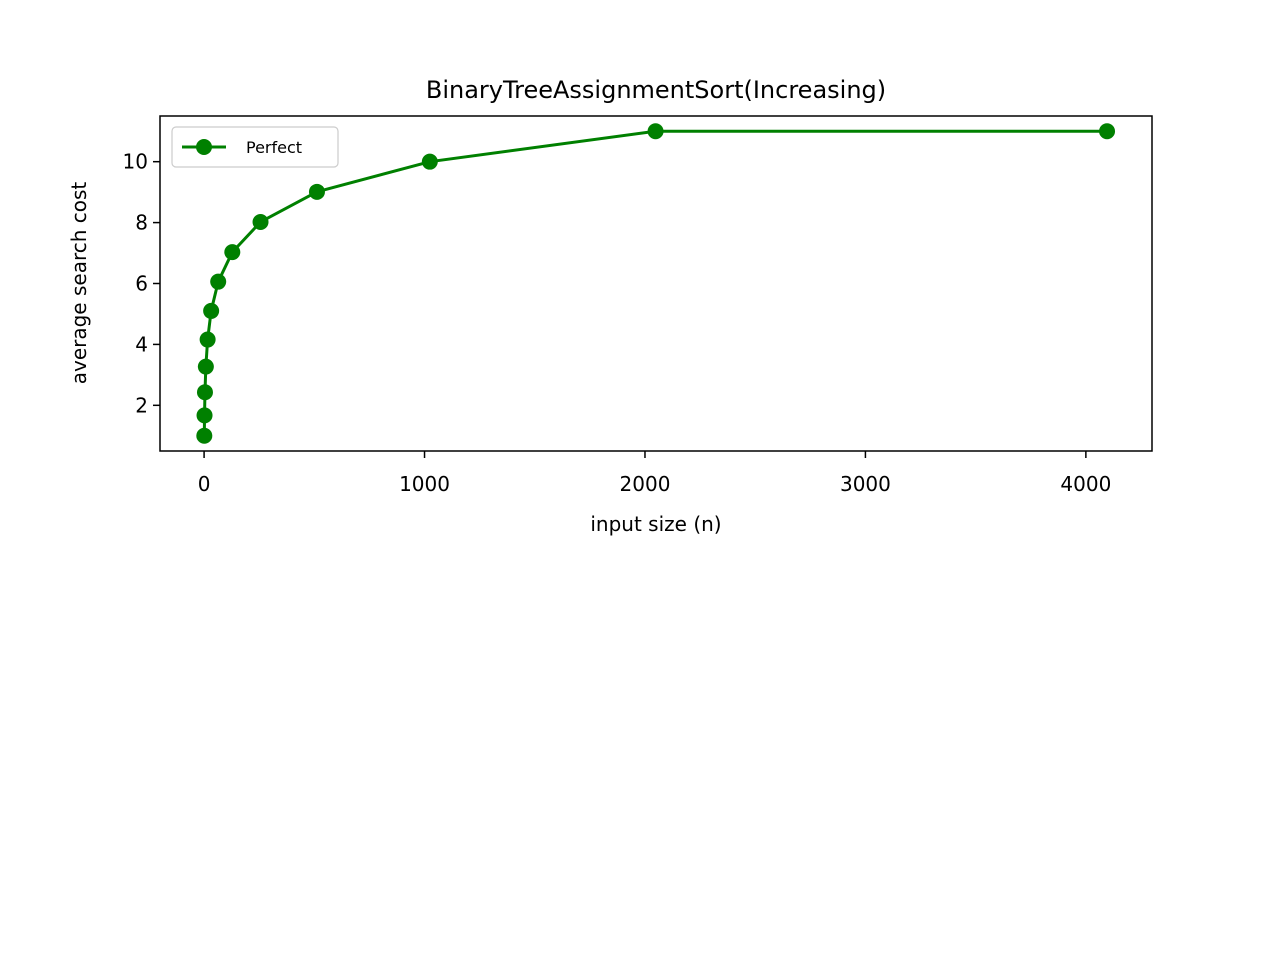  What do you see at coordinates (141, 405) in the screenshot?
I see `y-tick-label: 2` at bounding box center [141, 405].